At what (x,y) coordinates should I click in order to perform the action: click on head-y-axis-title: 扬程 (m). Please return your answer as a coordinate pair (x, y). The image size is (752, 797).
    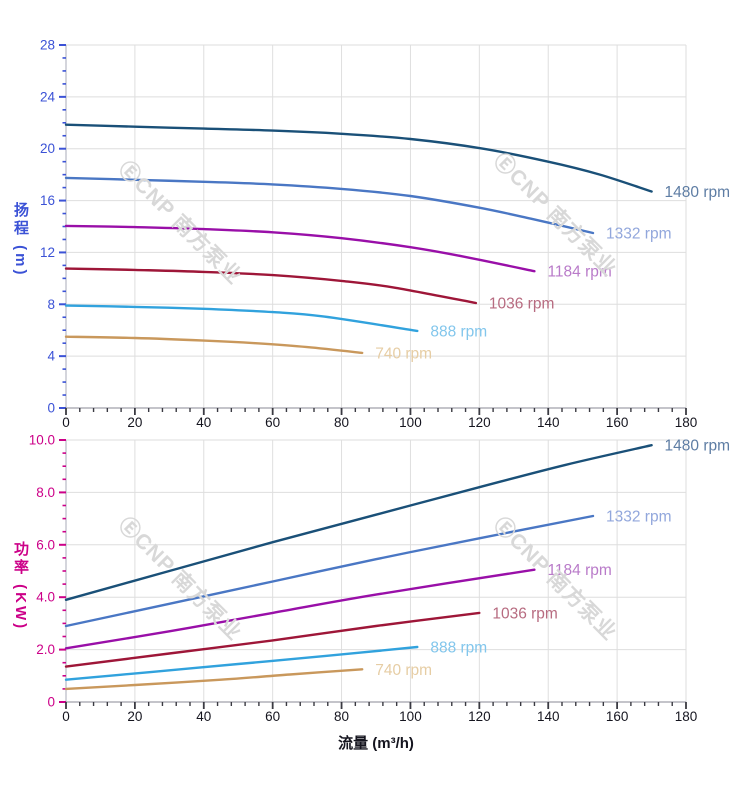
    Looking at the image, I should click on (20, 240).